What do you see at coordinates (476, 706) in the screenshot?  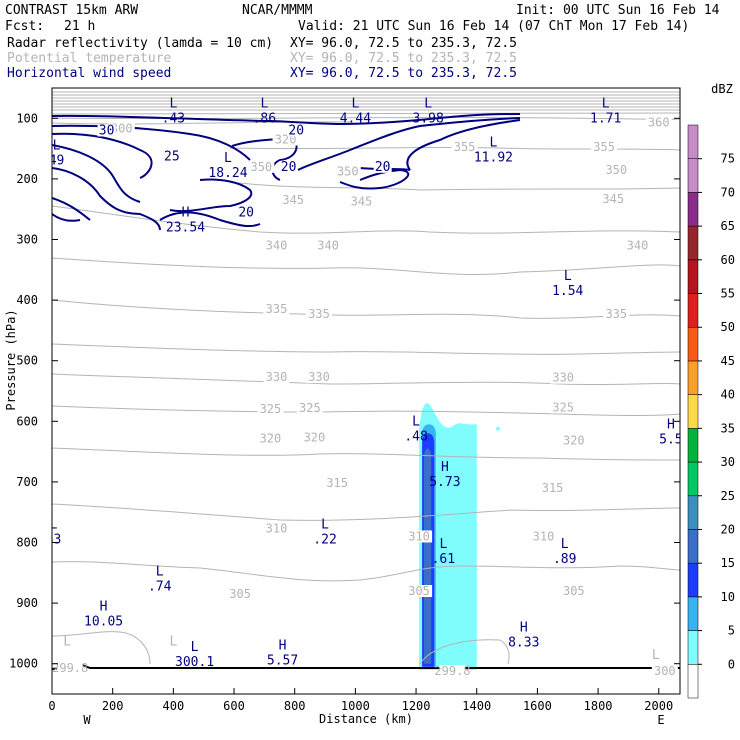 I see `x-tick-label: 1400` at bounding box center [476, 706].